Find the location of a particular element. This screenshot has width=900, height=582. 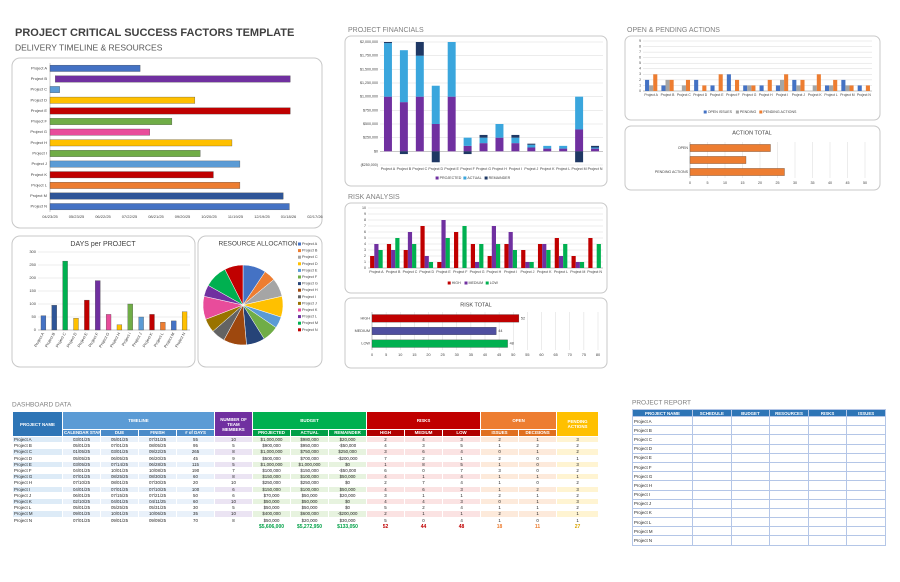

x-tick-label: 45 is located at coordinates (848, 183).